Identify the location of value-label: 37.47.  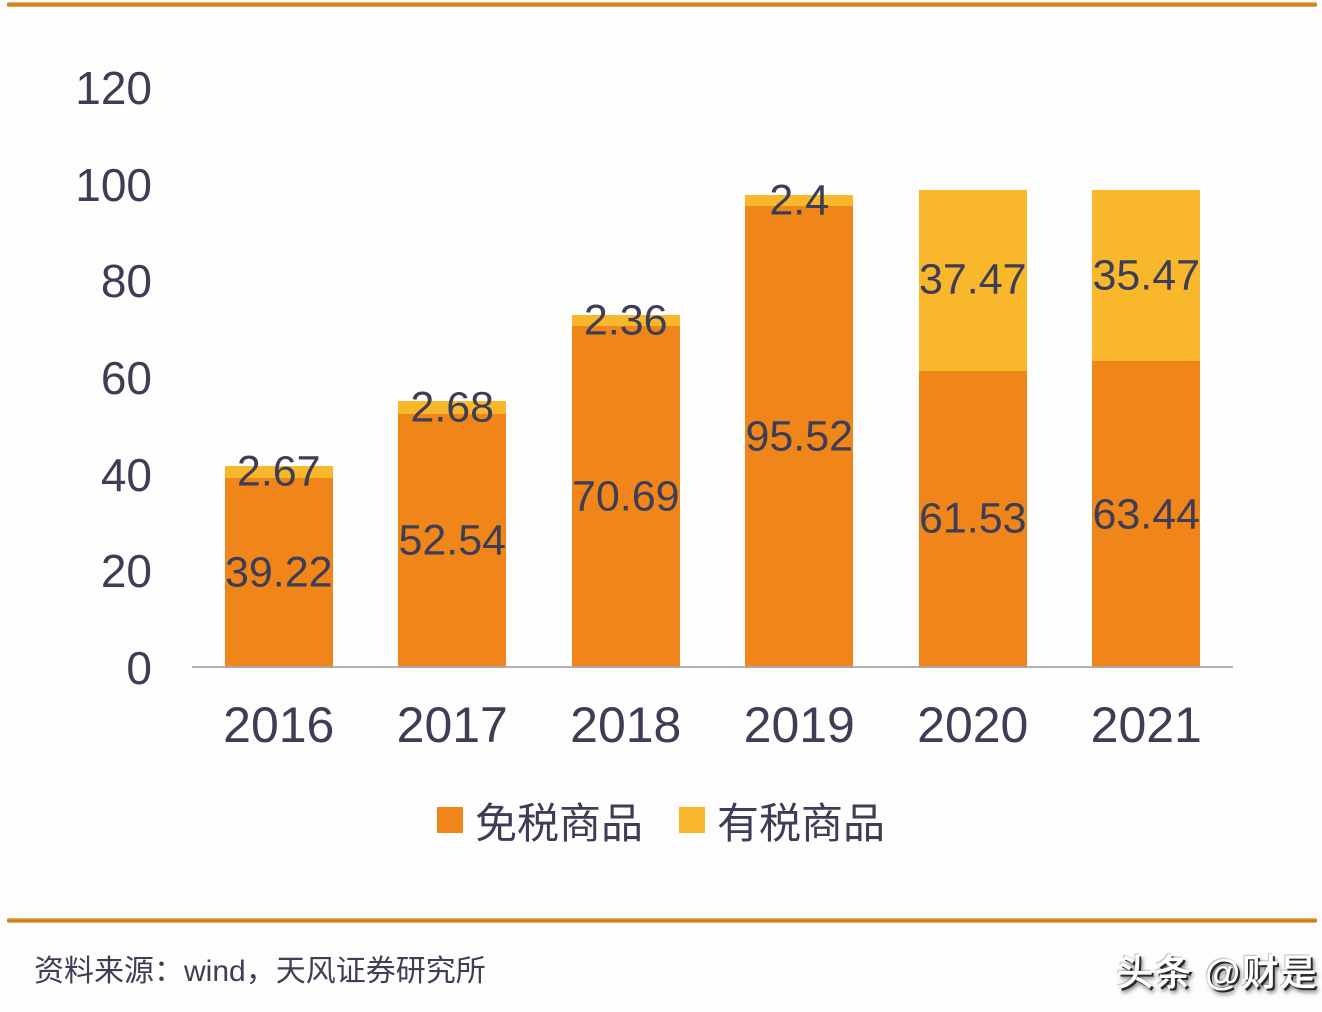
(972, 279).